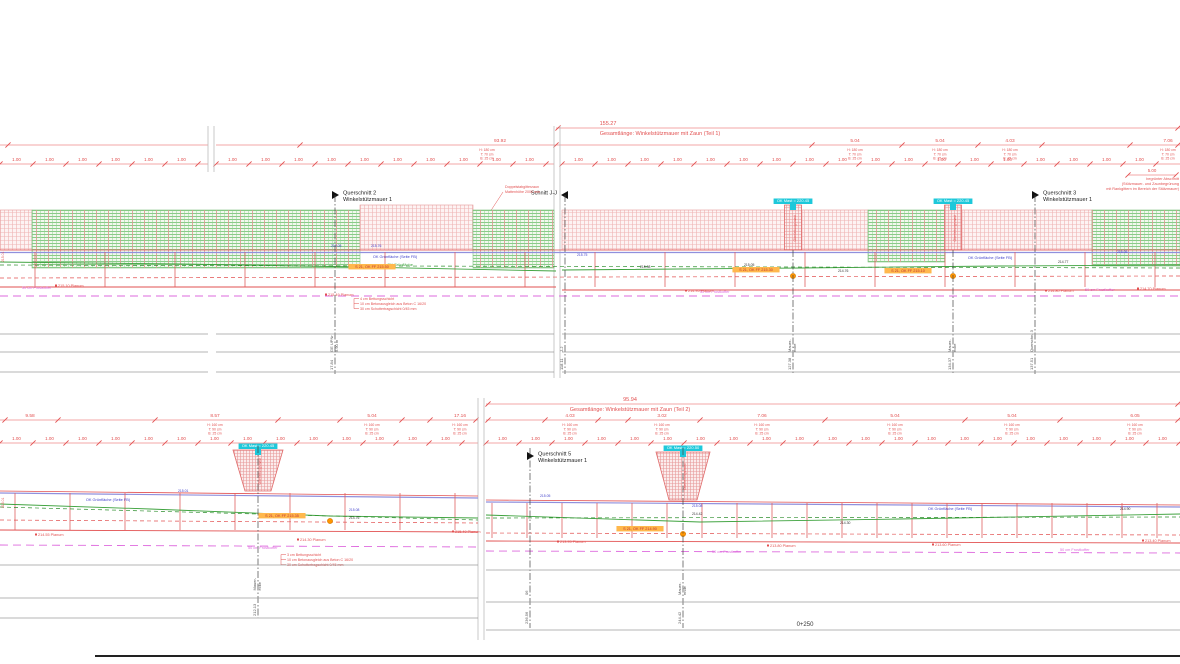  What do you see at coordinates (258, 470) in the screenshot?
I see `catenary-mast` at bounding box center [258, 470].